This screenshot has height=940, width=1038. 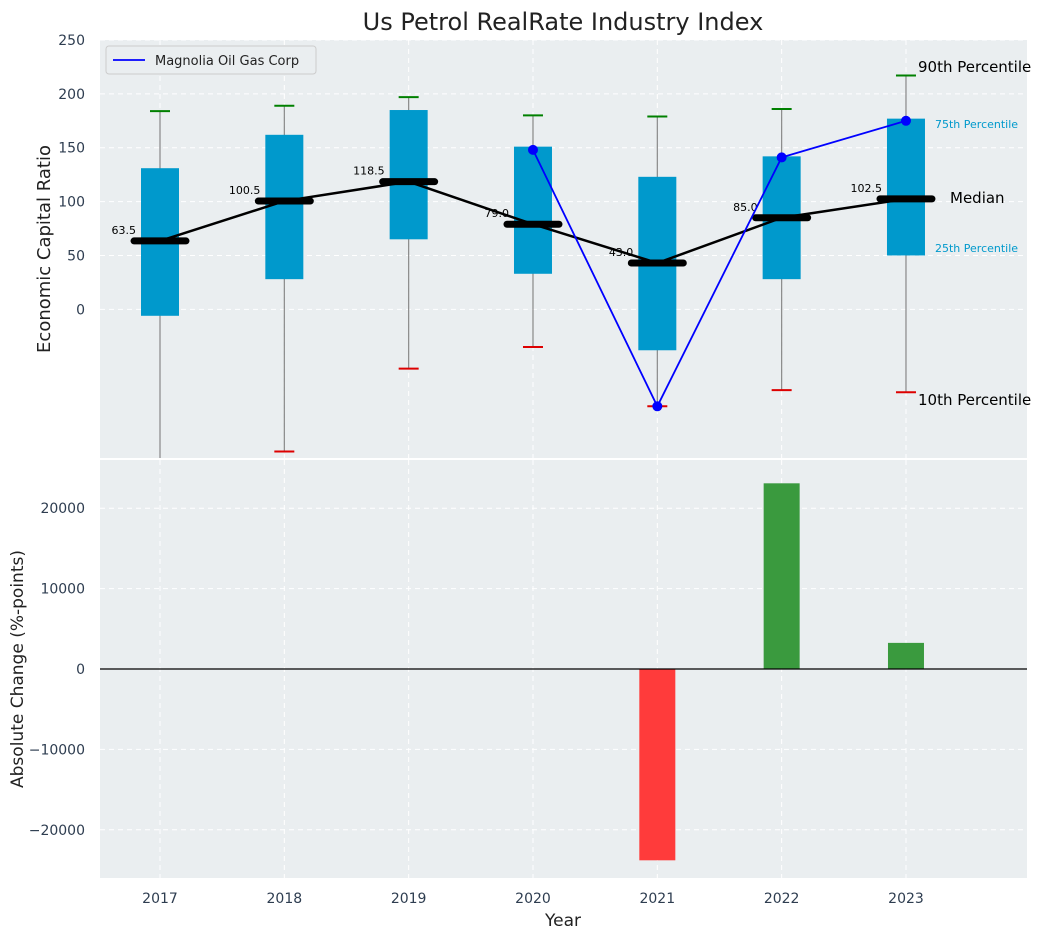 What do you see at coordinates (974, 67) in the screenshot?
I see `annotation-p90: 90th Percentile` at bounding box center [974, 67].